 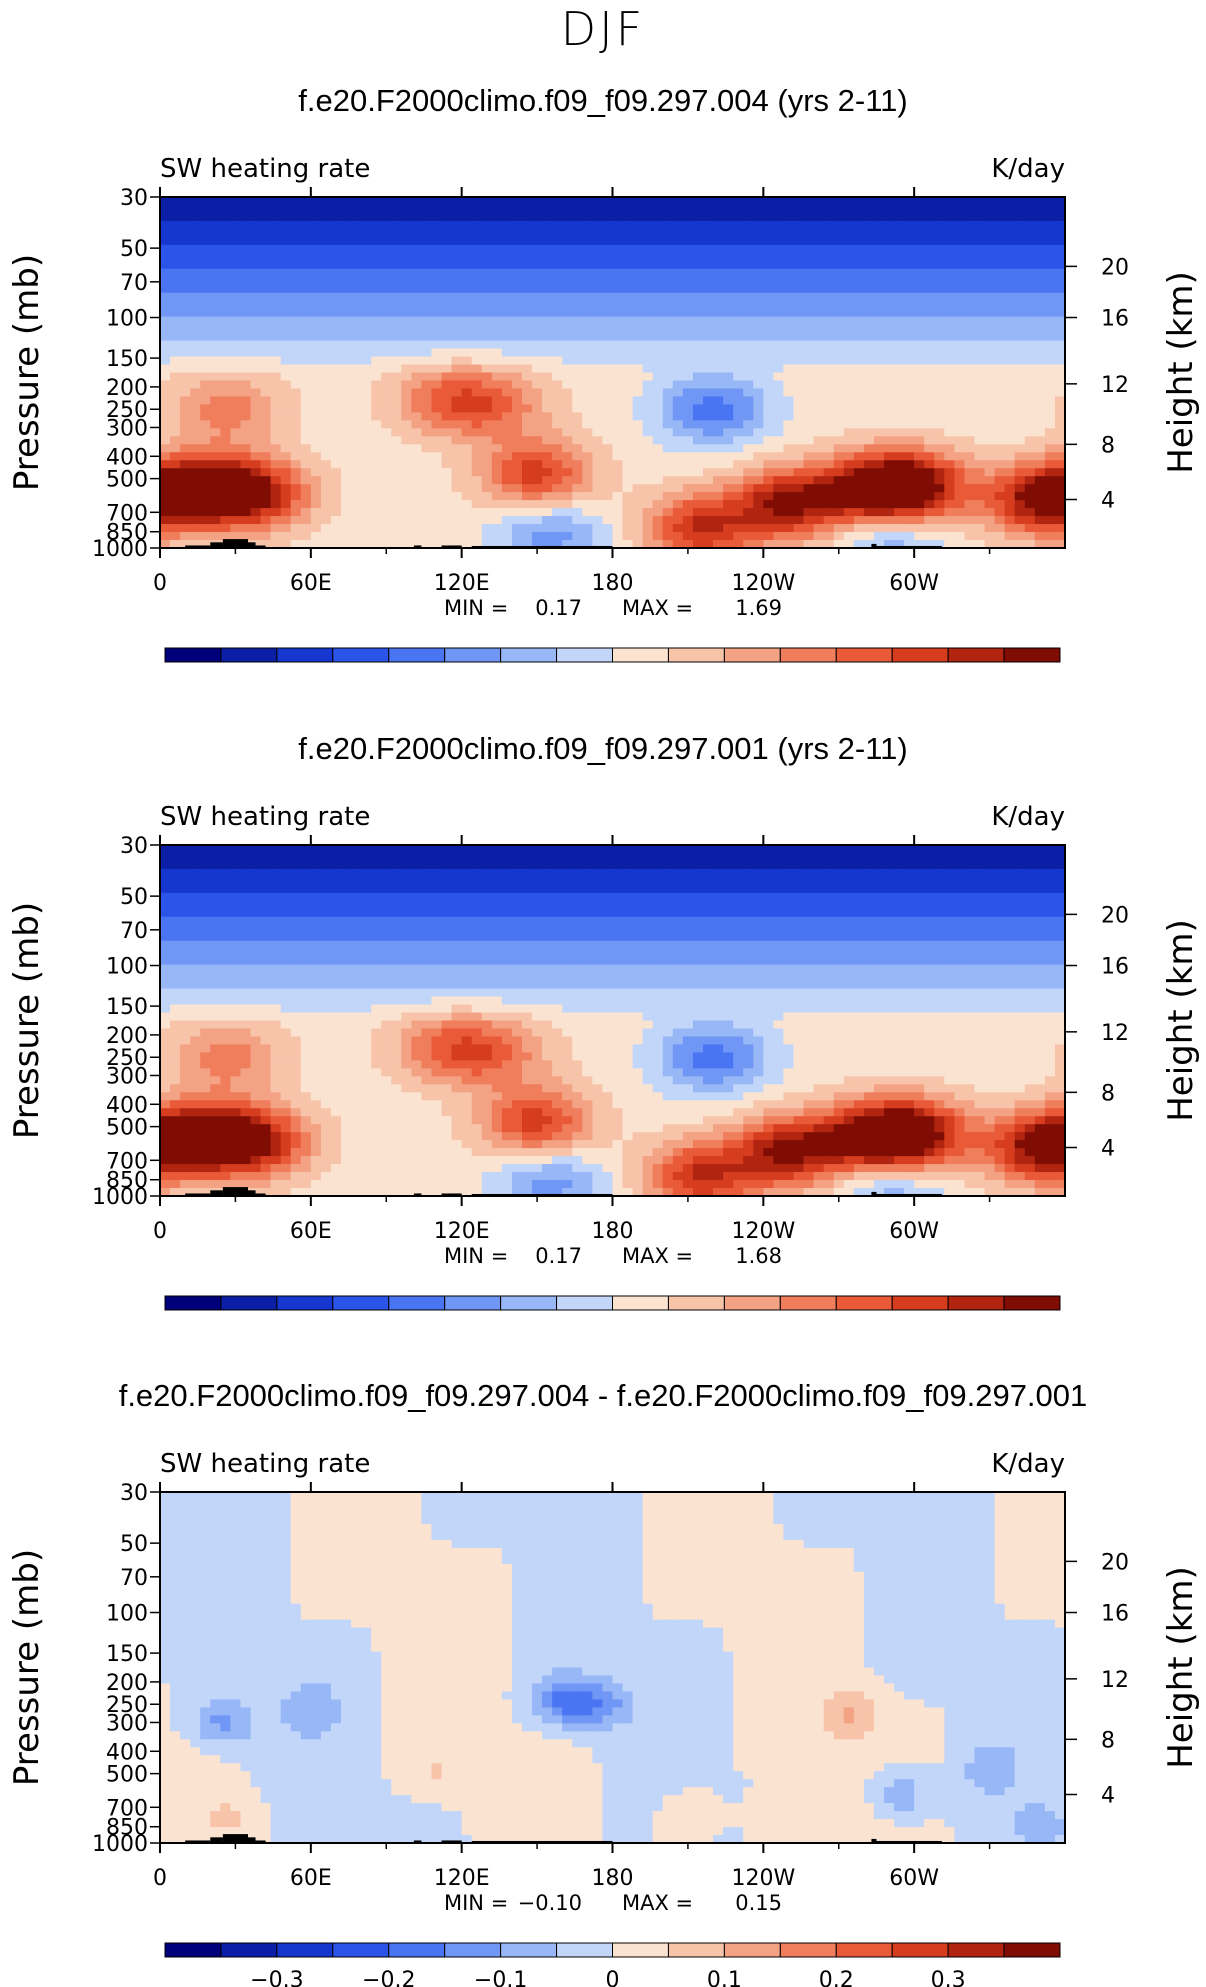 What do you see at coordinates (920, 655) in the screenshot?
I see `colorbar-swatch` at bounding box center [920, 655].